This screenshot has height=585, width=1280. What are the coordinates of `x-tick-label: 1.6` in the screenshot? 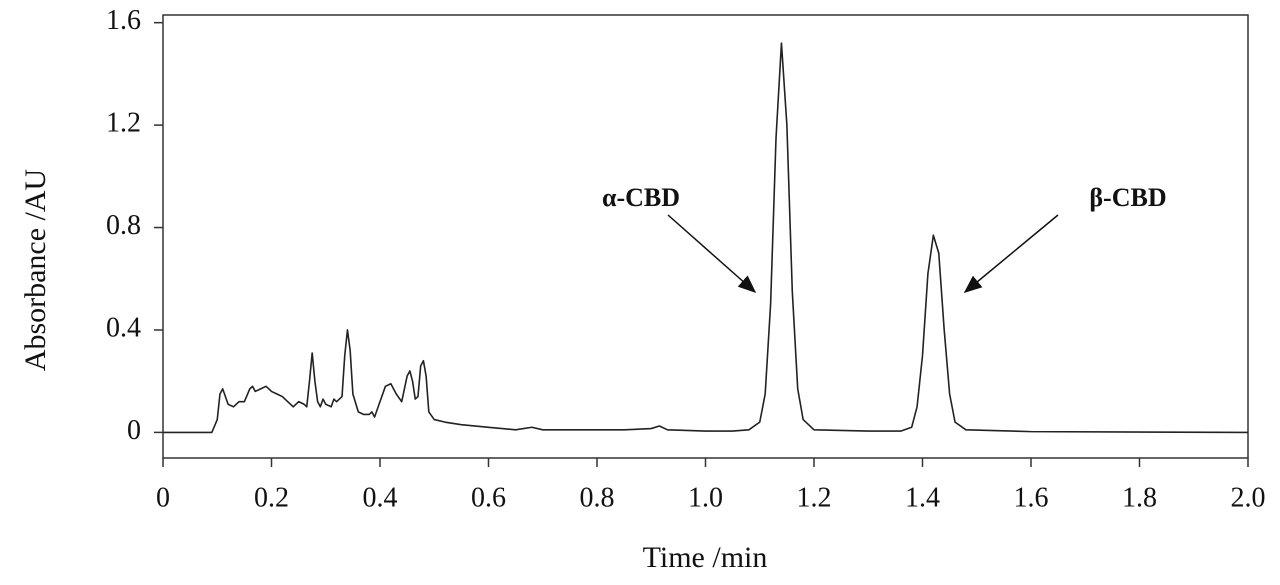 It's located at (1031, 497).